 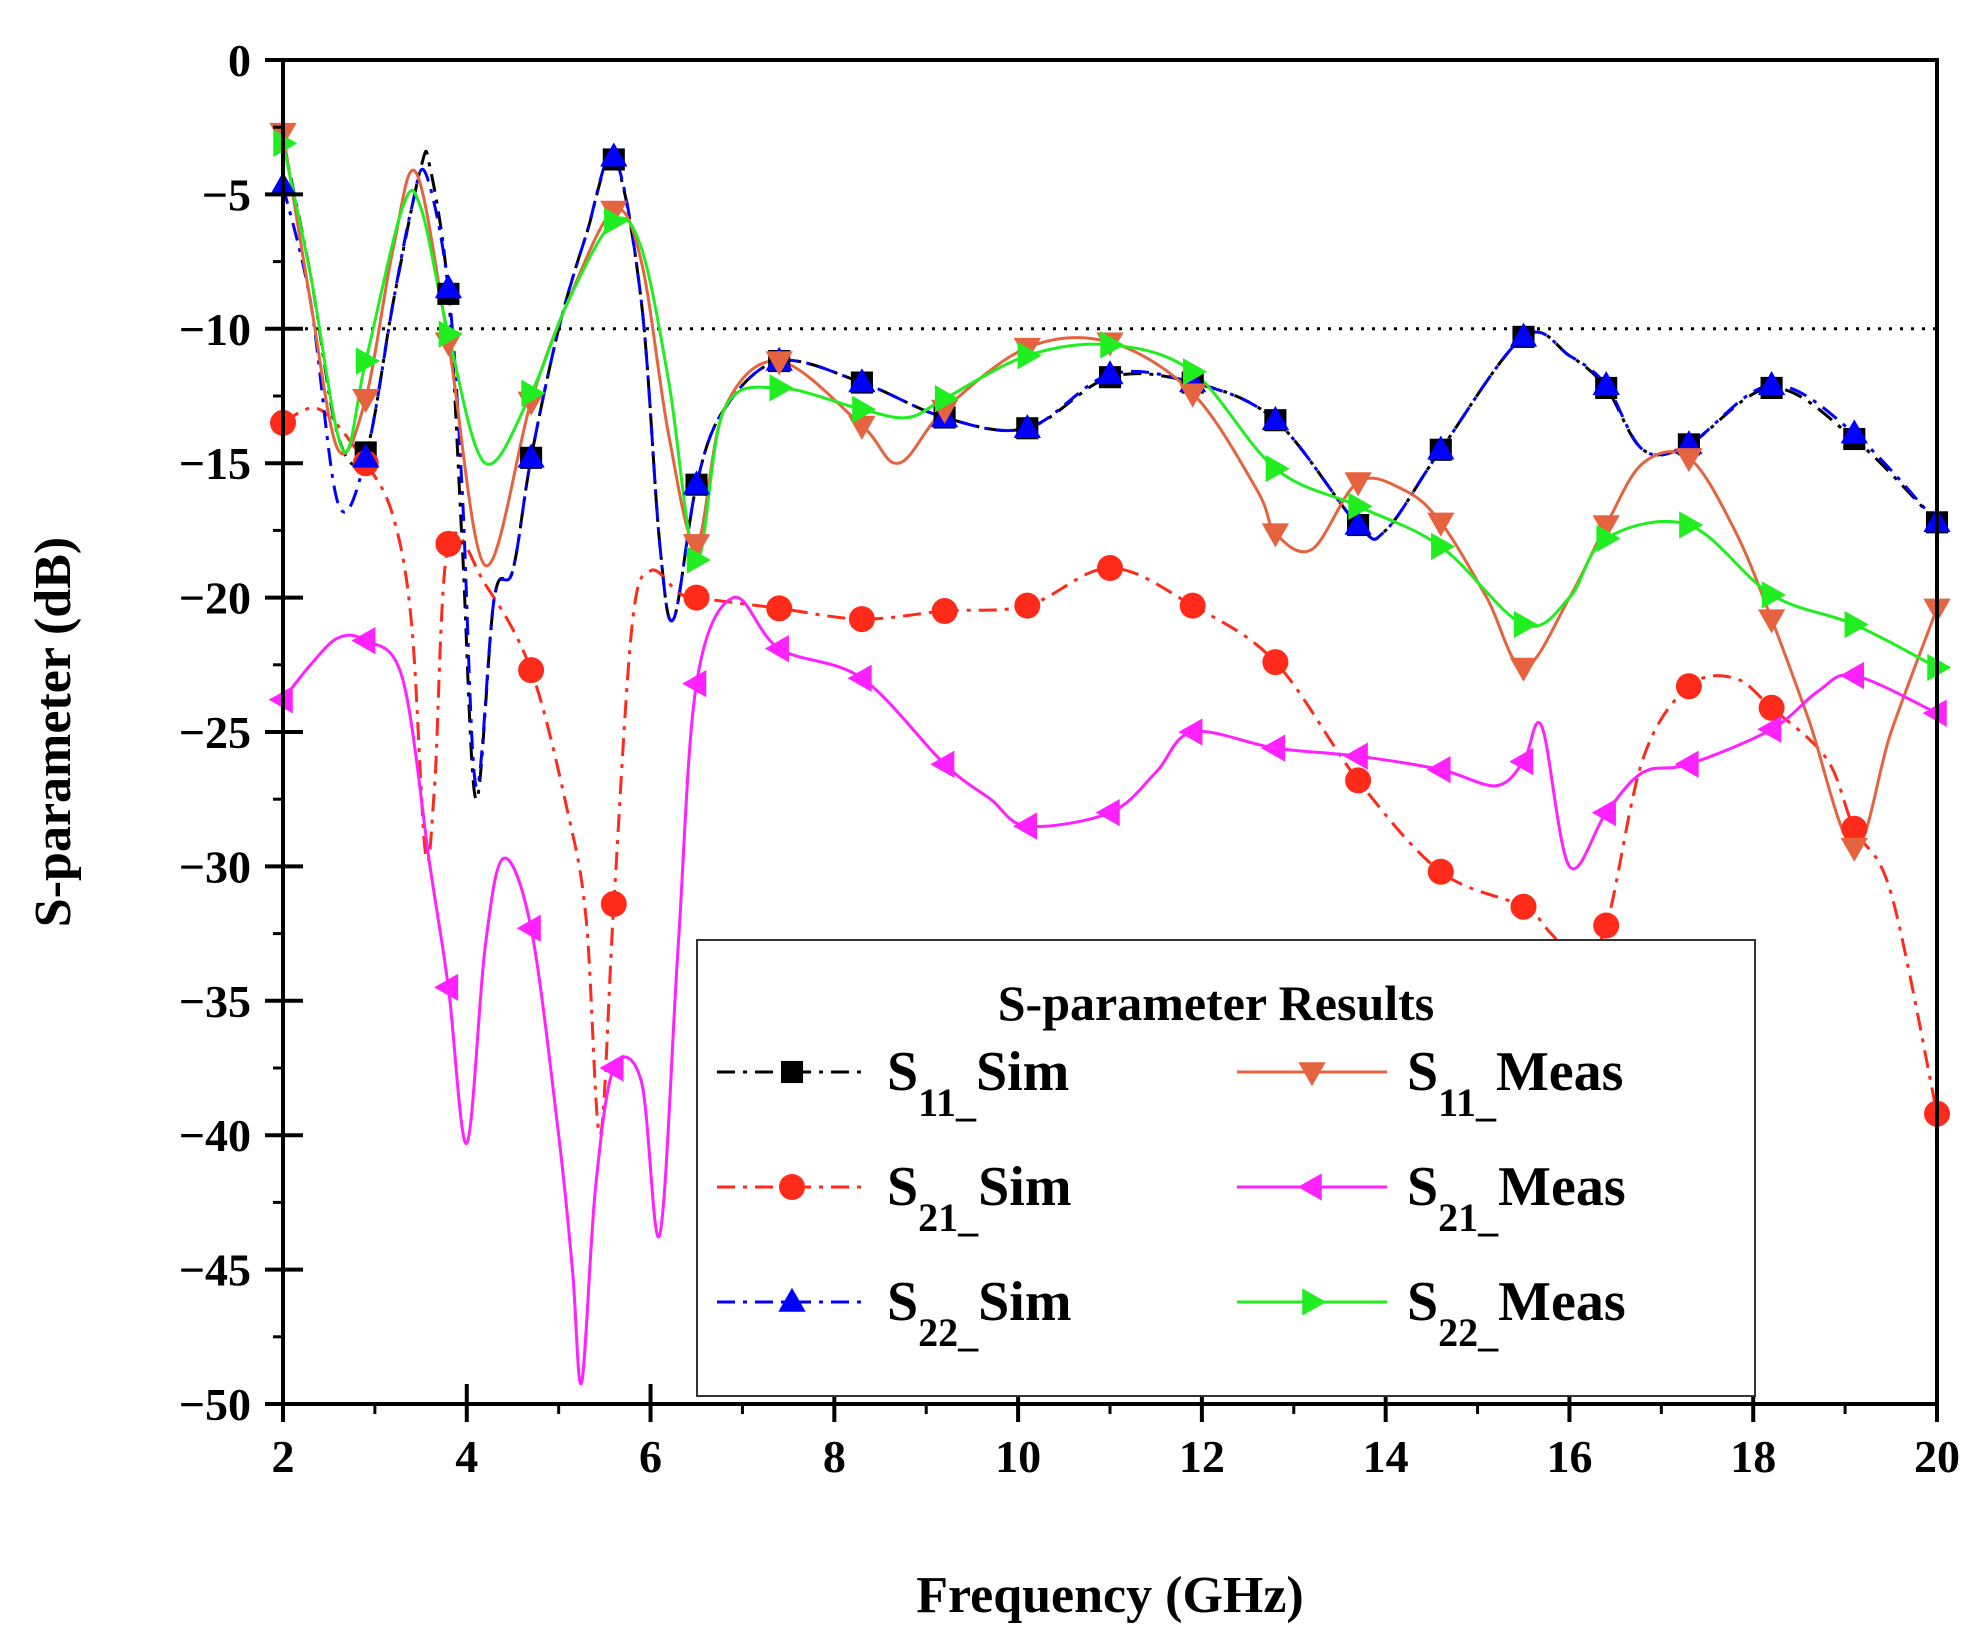 What do you see at coordinates (1312, 1074) in the screenshot?
I see `legend-marker-s11-meas` at bounding box center [1312, 1074].